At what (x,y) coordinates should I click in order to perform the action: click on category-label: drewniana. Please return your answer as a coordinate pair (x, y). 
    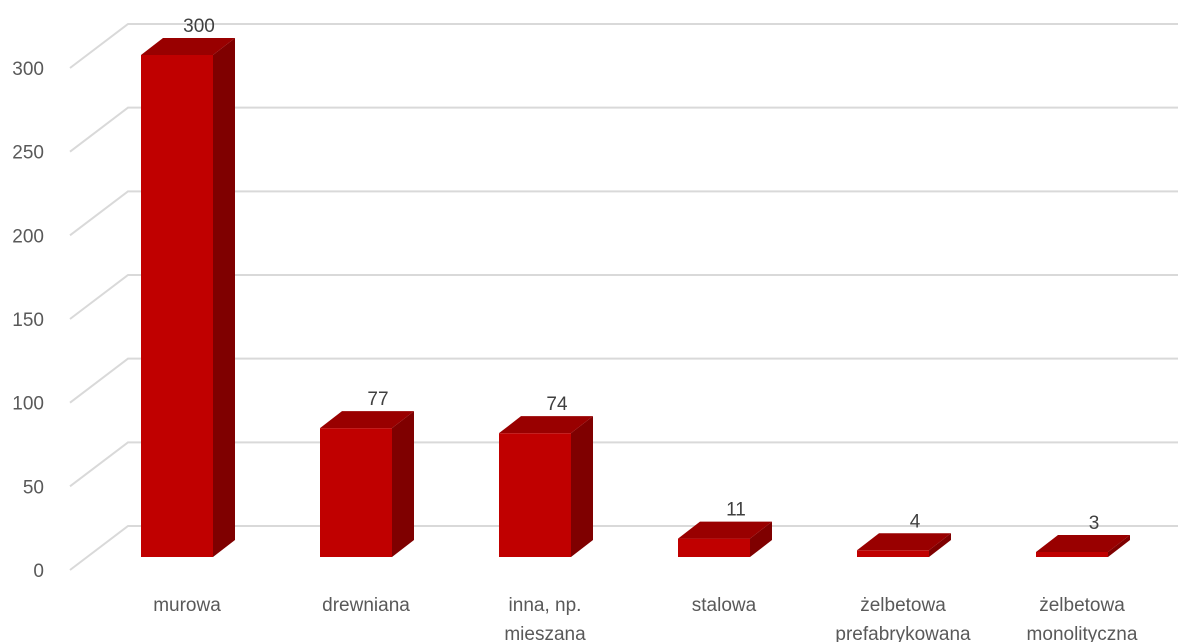
    Looking at the image, I should click on (366, 605).